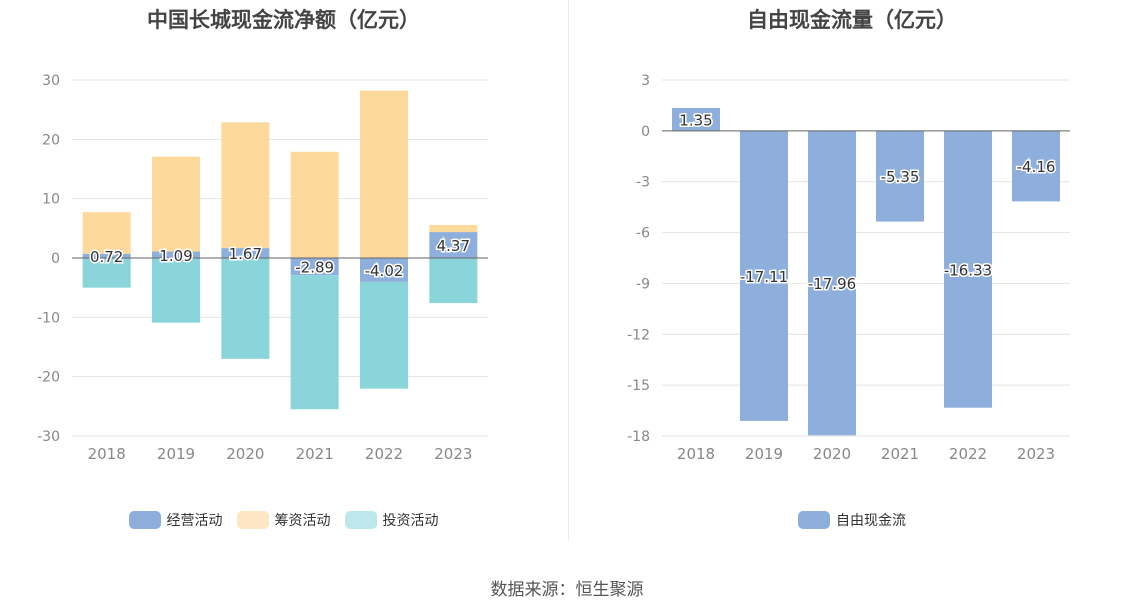 Image resolution: width=1134 pixels, height=612 pixels. I want to click on data-label: -5.35, so click(900, 177).